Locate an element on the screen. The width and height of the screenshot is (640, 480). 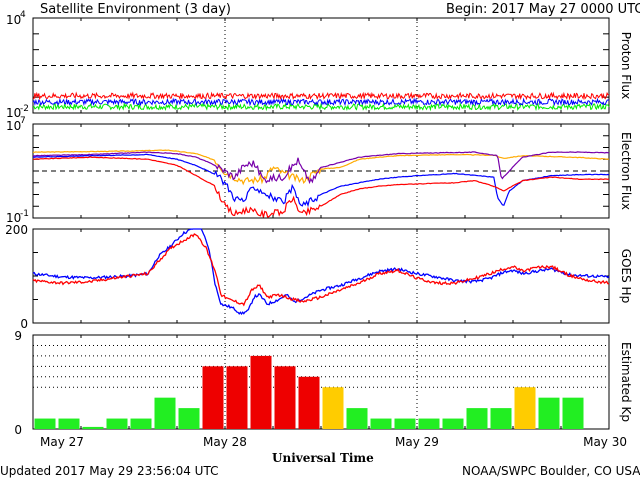
hp-ylabel: GOES Hp is located at coordinates (626, 276).